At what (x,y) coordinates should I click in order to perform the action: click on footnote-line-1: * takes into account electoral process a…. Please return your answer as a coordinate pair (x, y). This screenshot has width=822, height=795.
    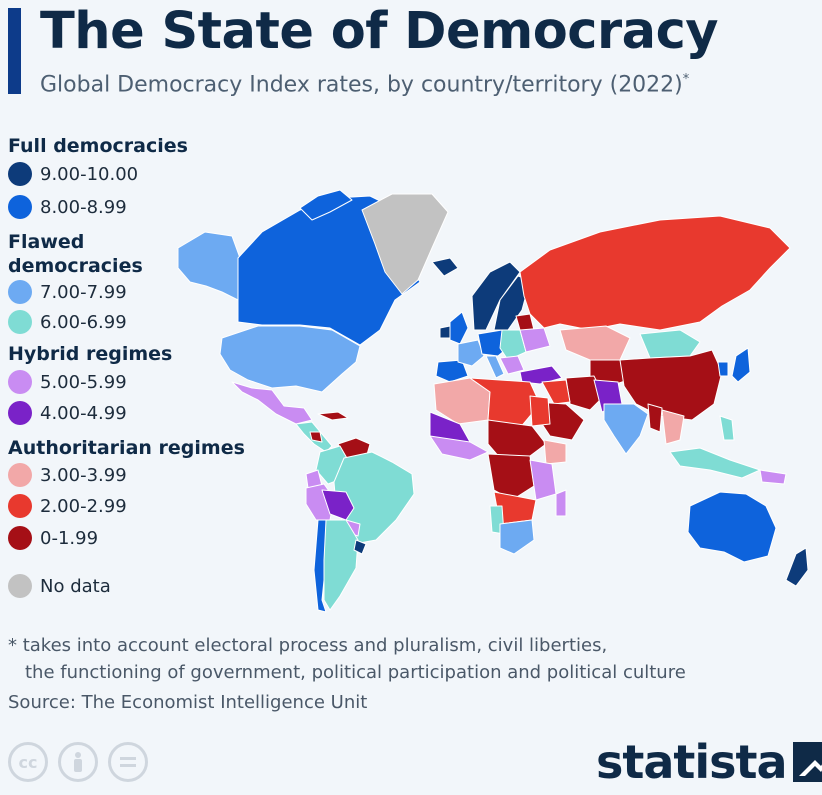
    Looking at the image, I should click on (308, 645).